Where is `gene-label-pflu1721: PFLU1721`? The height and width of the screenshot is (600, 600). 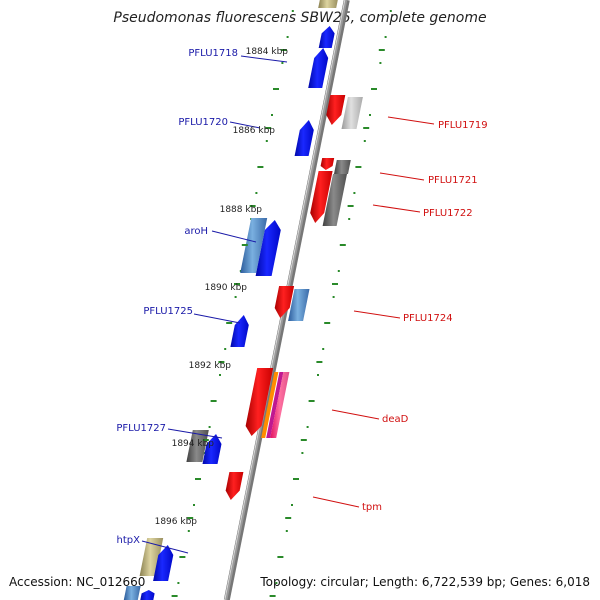 gene-label-pflu1721: PFLU1721 is located at coordinates (453, 180).